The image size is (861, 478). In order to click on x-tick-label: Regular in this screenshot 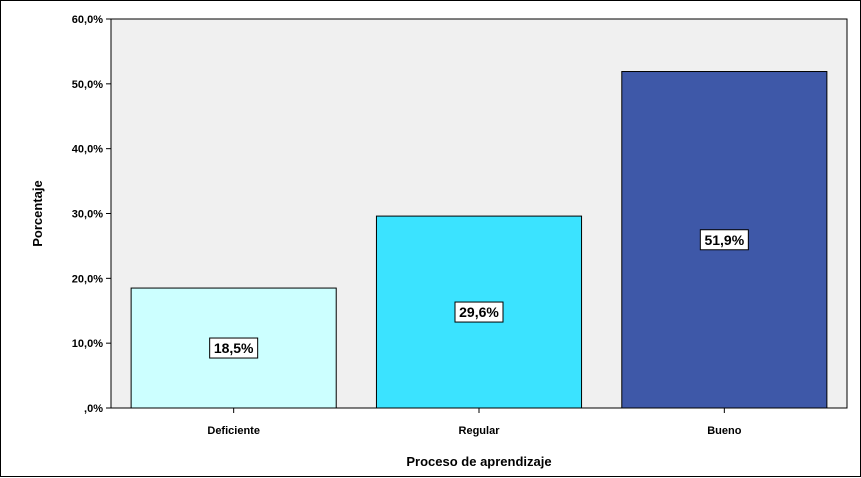, I will do `click(480, 431)`.